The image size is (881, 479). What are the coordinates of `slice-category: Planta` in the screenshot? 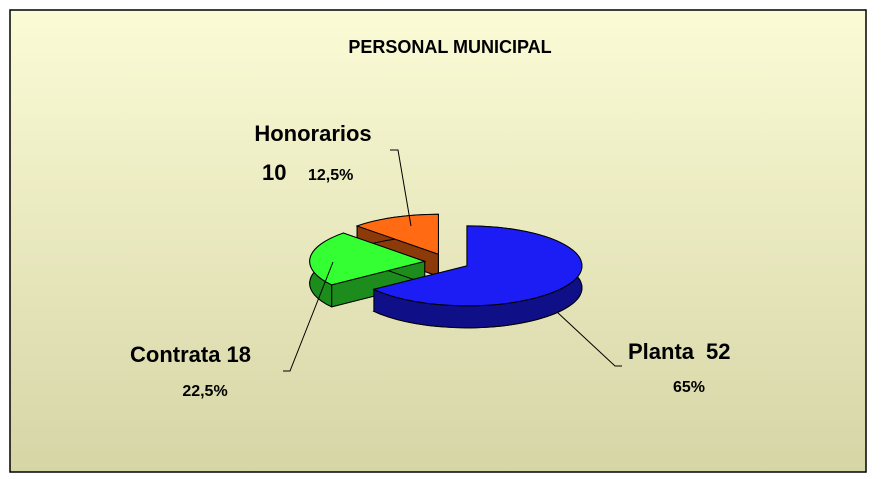 It's located at (661, 351).